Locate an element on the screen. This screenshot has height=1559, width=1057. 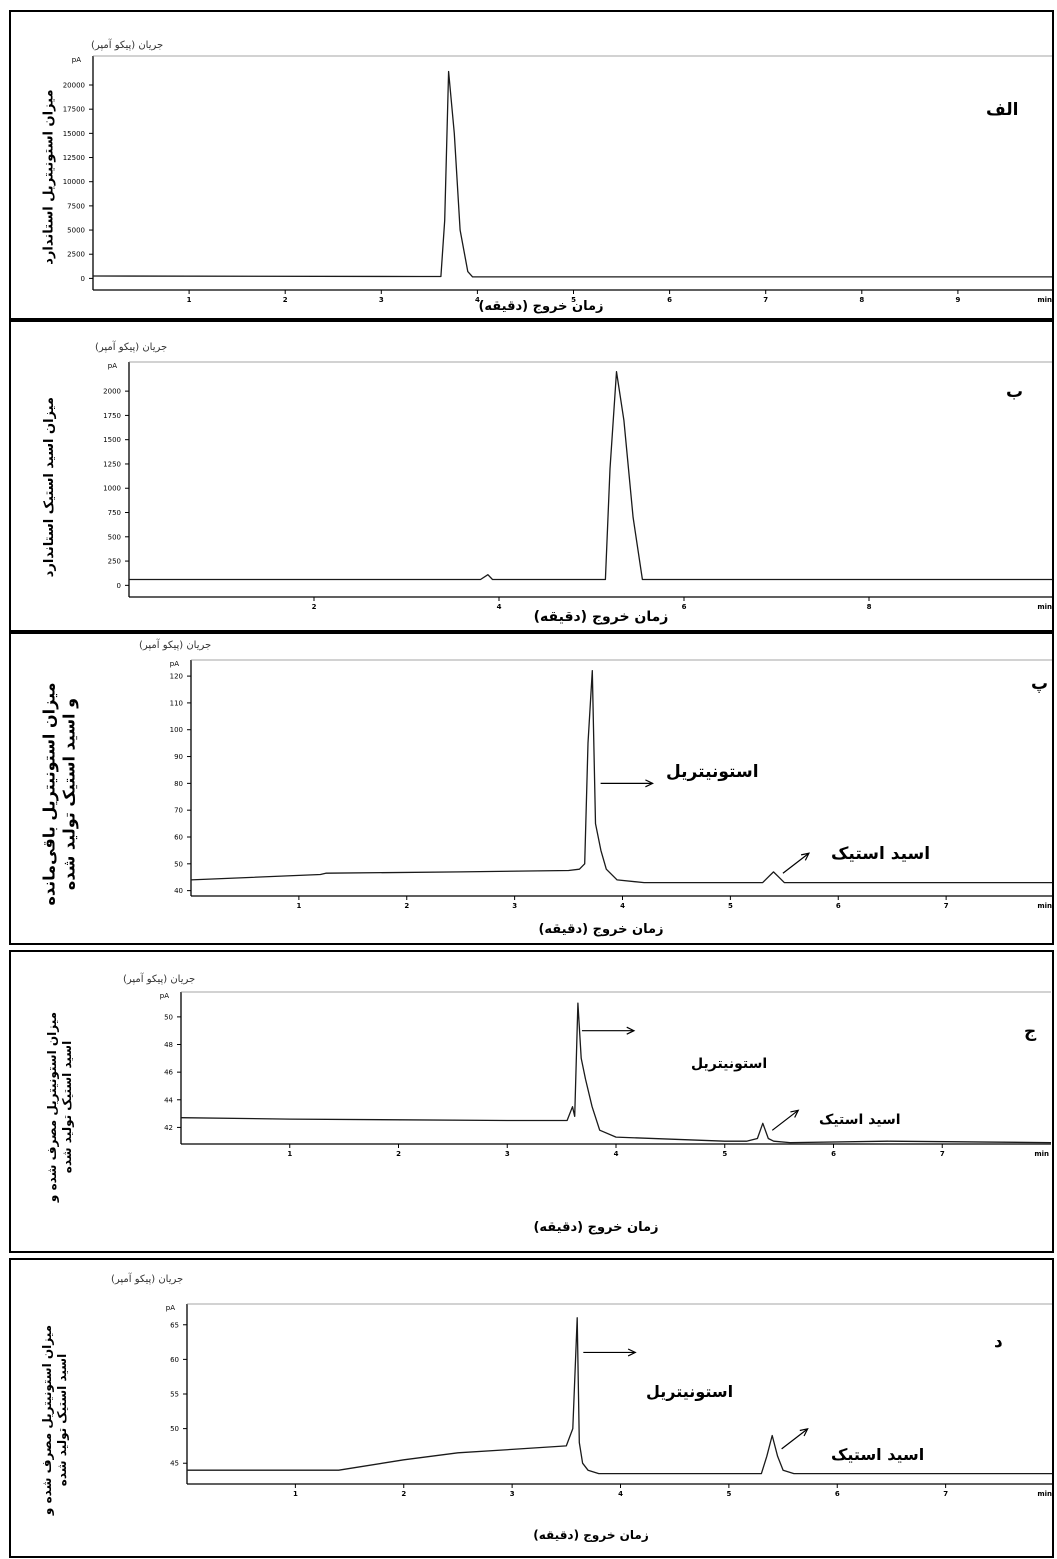
y-tick-label: 1500 is located at coordinates (112, 440).